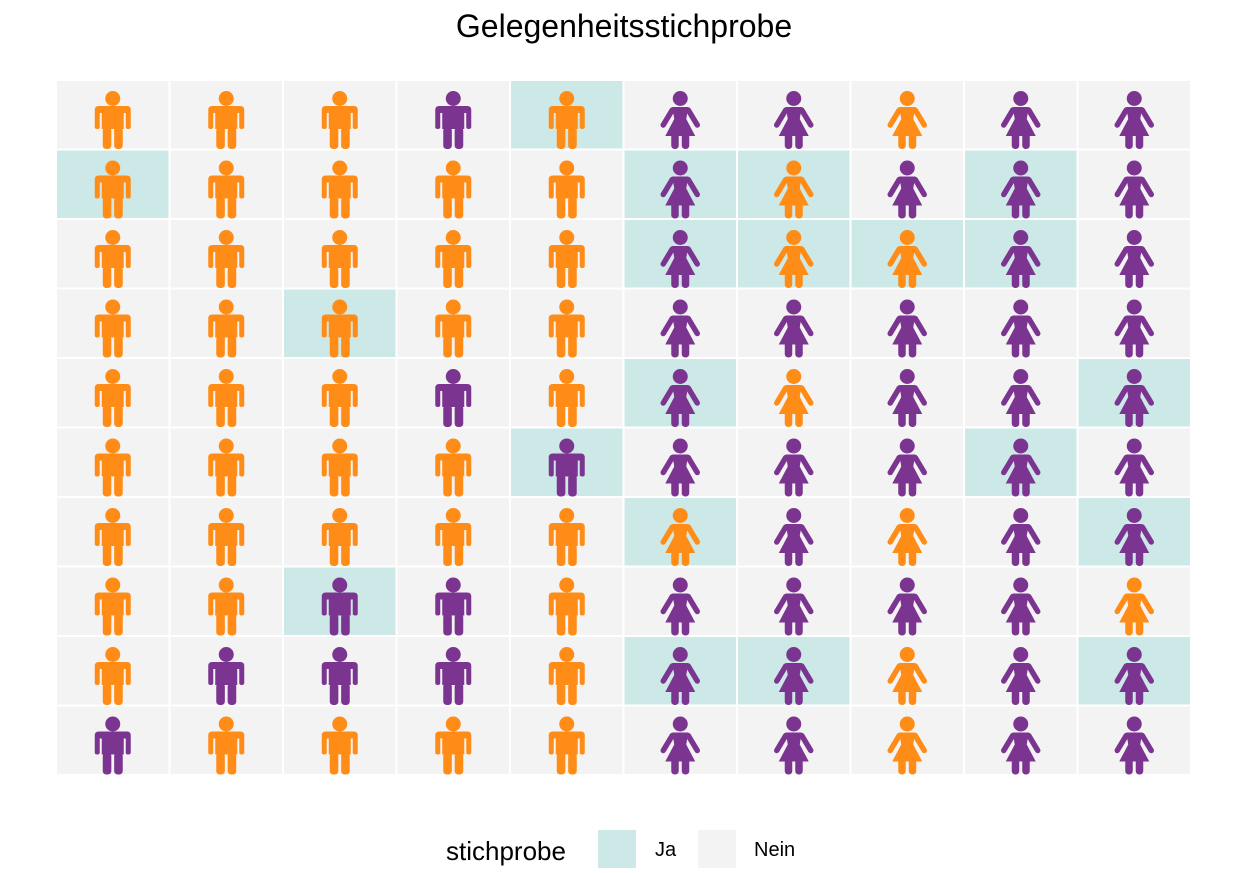 The width and height of the screenshot is (1248, 873). What do you see at coordinates (624, 26) in the screenshot?
I see `chart-title: Gelegenheitsstichprobe` at bounding box center [624, 26].